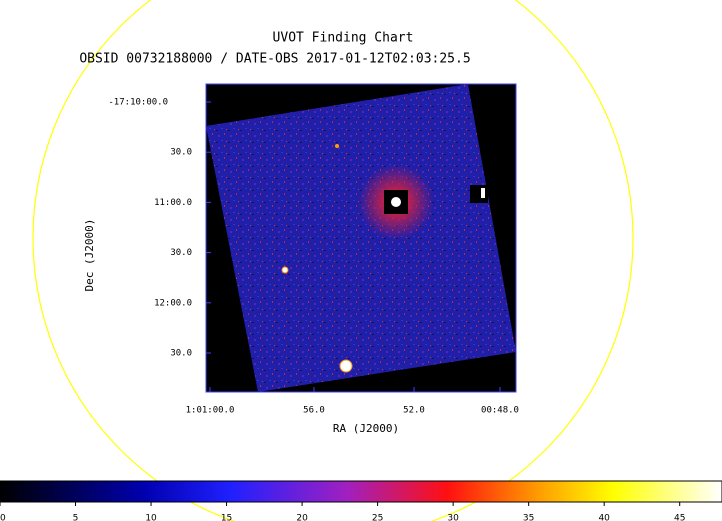 The image size is (722, 521). Describe the element at coordinates (314, 411) in the screenshot. I see `x-tick-label: 56.0` at that location.